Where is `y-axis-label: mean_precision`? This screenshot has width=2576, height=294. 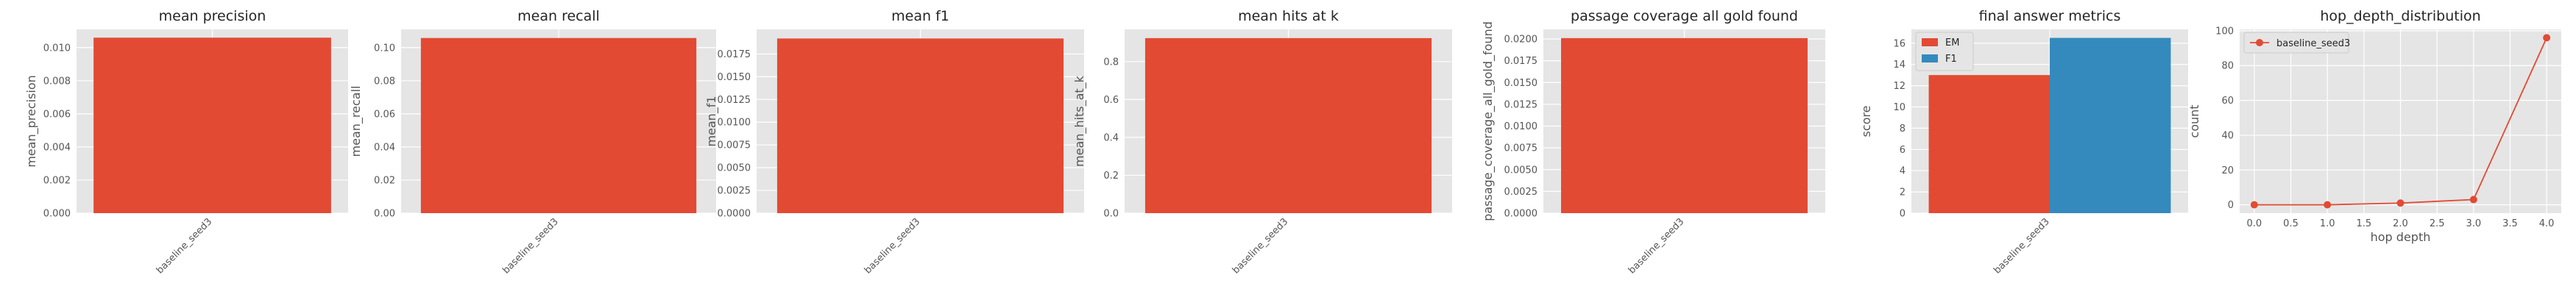 y-axis-label: mean_precision is located at coordinates (32, 121).